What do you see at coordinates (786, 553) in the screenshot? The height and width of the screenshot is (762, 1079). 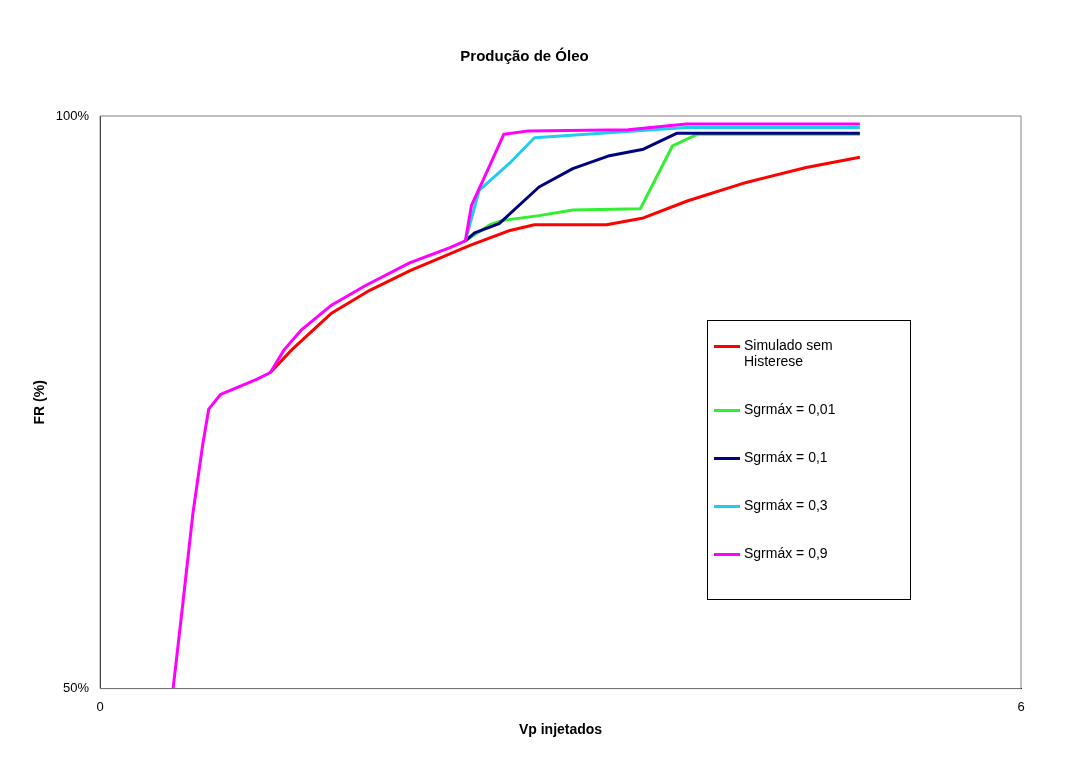 I see `legend-label: Sgrmáx = 0,9` at bounding box center [786, 553].